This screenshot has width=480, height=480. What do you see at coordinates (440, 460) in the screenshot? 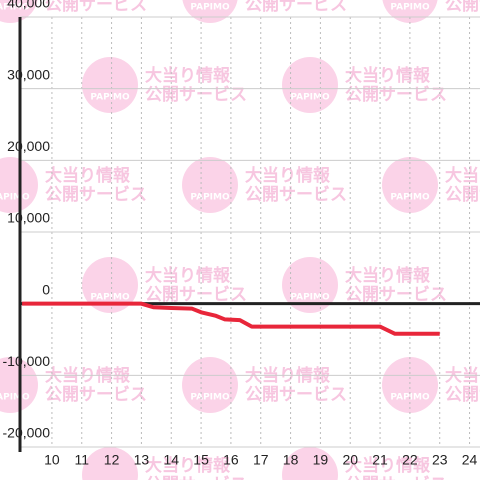
I see `x-tick-label: 23` at bounding box center [440, 460].